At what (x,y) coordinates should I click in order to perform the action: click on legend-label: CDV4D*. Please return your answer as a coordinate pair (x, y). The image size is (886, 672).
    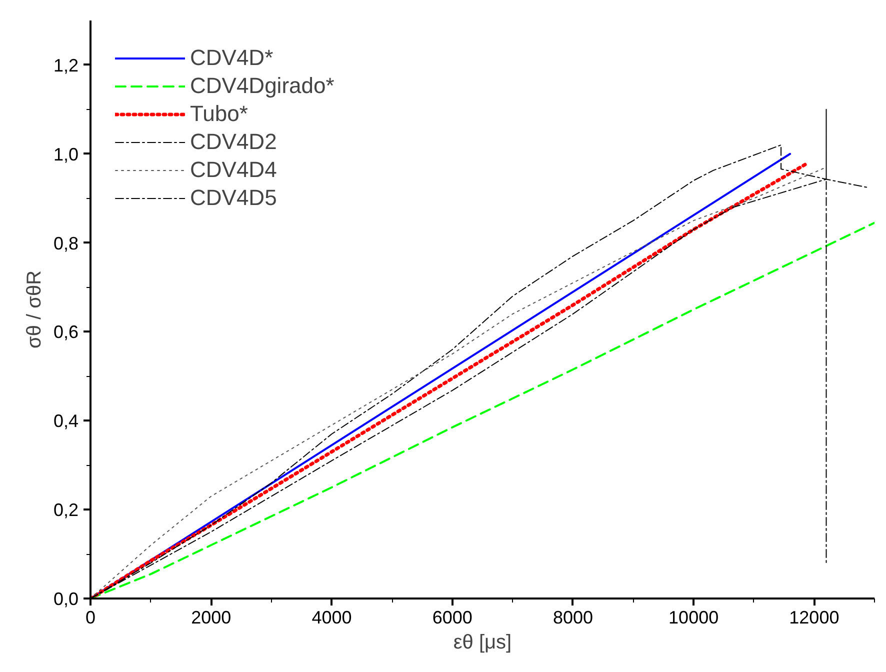
    Looking at the image, I should click on (232, 58).